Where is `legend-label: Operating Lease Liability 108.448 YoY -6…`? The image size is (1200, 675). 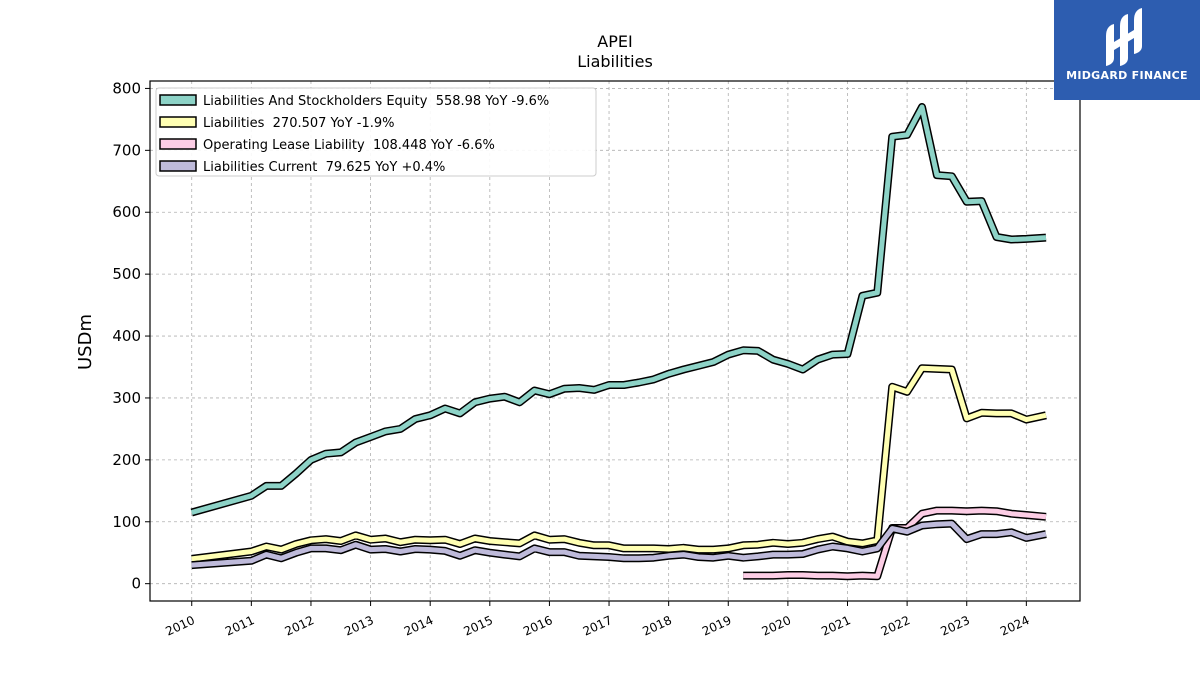
legend-label: Operating Lease Liability 108.448 YoY -6… is located at coordinates (349, 145).